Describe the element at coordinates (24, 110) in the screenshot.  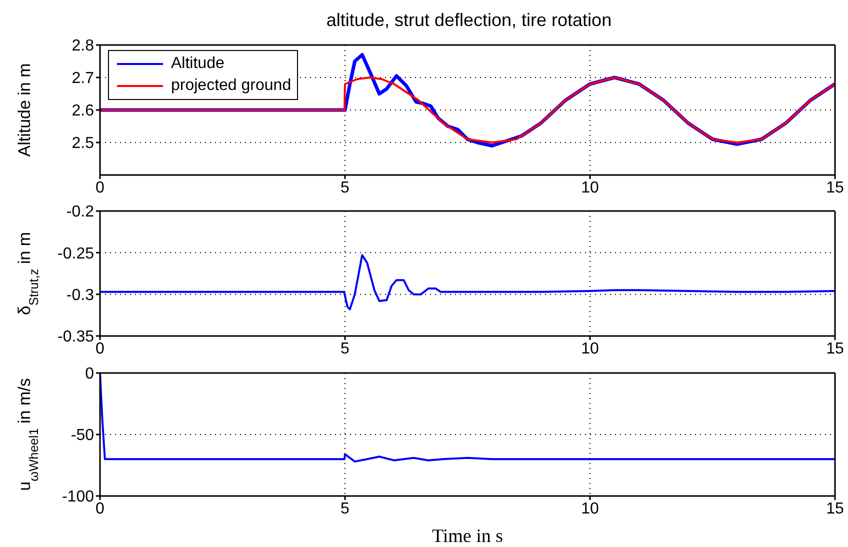
I see `y-axis-title: Altitude in m` at that location.